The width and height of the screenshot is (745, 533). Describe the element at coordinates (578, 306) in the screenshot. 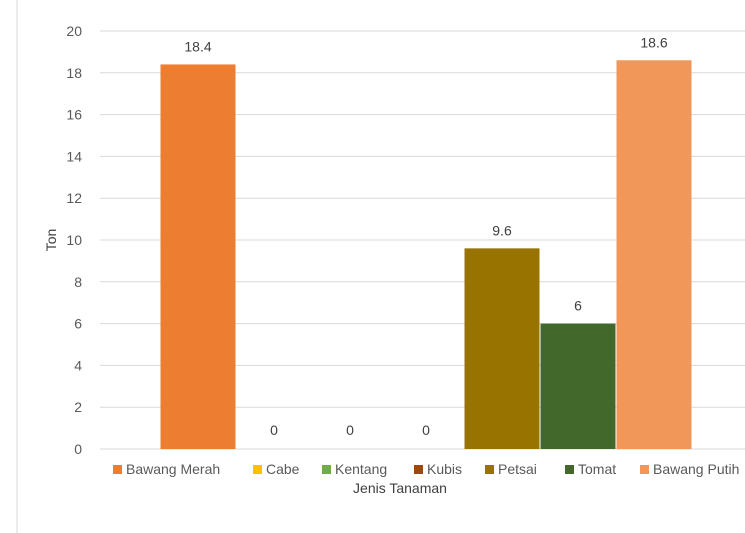

I see `data-label: 6` at that location.